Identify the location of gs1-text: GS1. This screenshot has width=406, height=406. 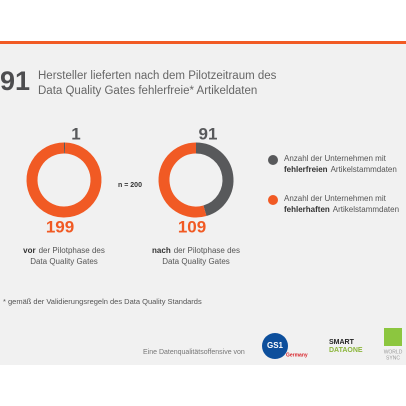
(275, 345).